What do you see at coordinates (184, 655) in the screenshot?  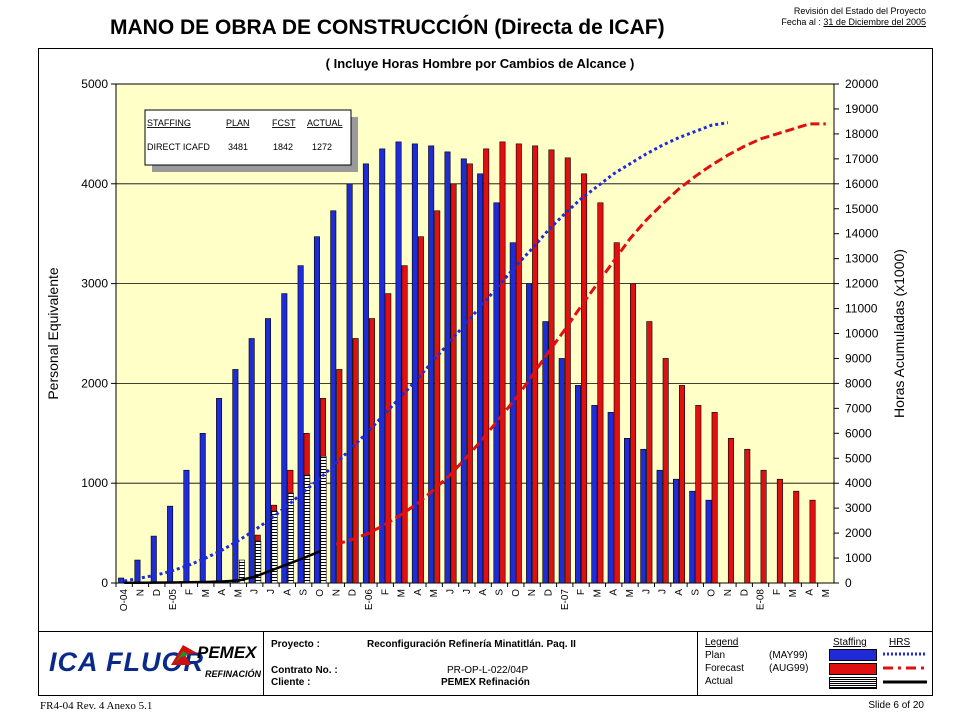 I see `pemex-eagle-icon` at bounding box center [184, 655].